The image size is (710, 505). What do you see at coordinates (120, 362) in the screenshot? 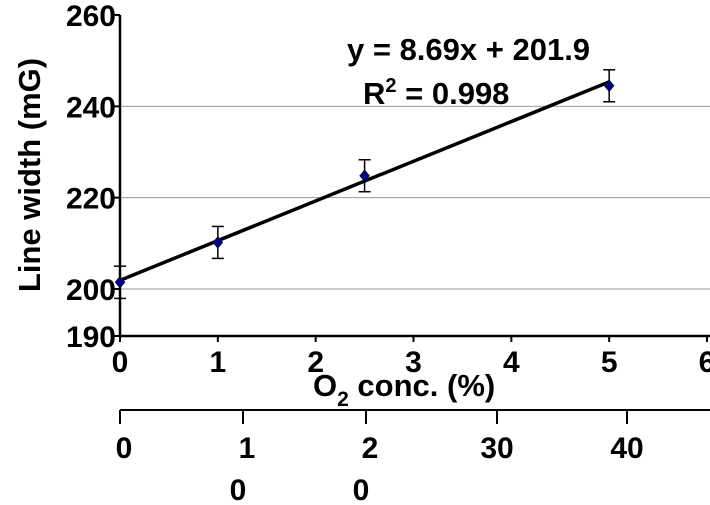
I see `x-tick-label: 0` at bounding box center [120, 362].